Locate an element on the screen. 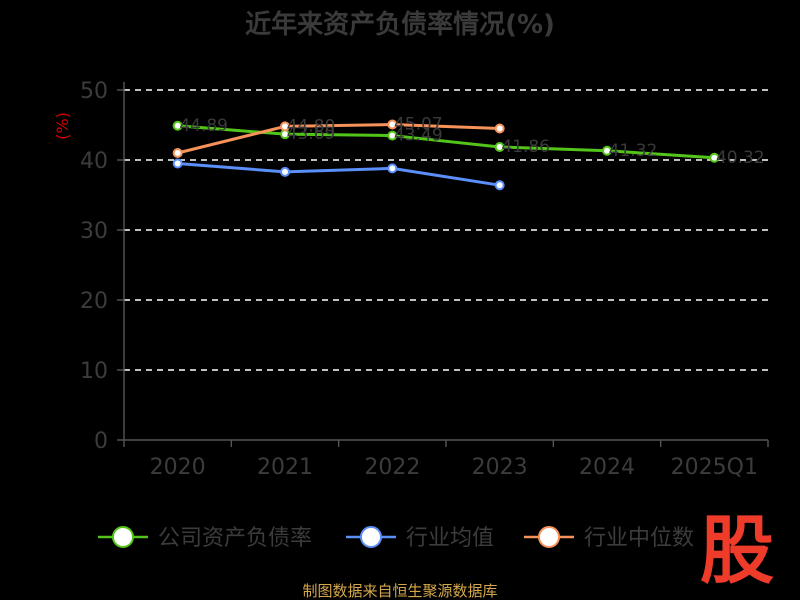 Image resolution: width=800 pixels, height=600 pixels. y-tick-label: 40 is located at coordinates (94, 161).